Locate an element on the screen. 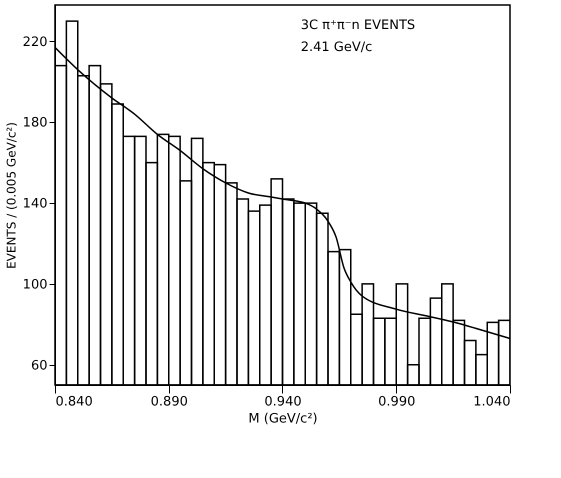  y-tick-label: 180 is located at coordinates (35, 123).